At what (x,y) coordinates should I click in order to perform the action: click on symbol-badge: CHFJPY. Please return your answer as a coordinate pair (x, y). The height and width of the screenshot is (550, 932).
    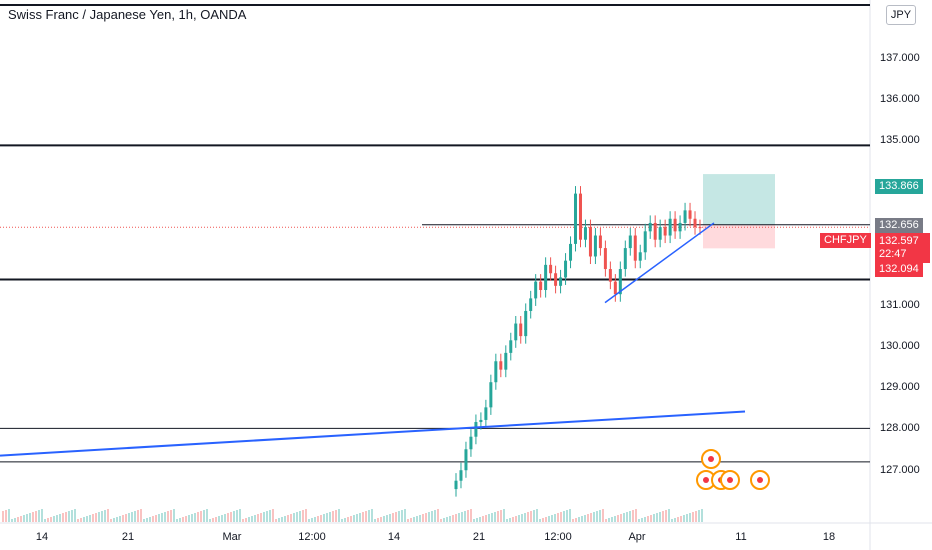
    Looking at the image, I should click on (845, 240).